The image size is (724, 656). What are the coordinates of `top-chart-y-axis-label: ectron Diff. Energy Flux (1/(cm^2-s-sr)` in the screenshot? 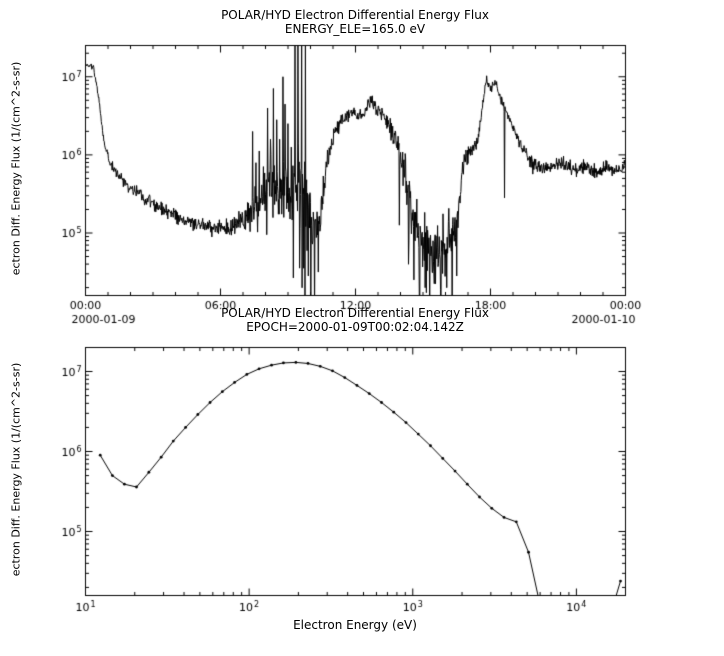 It's located at (16, 168).